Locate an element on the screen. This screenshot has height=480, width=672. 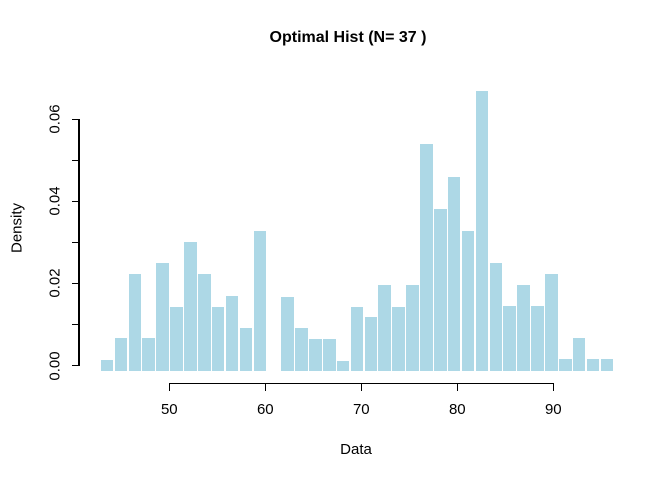
y-axis-line is located at coordinates (79, 242).